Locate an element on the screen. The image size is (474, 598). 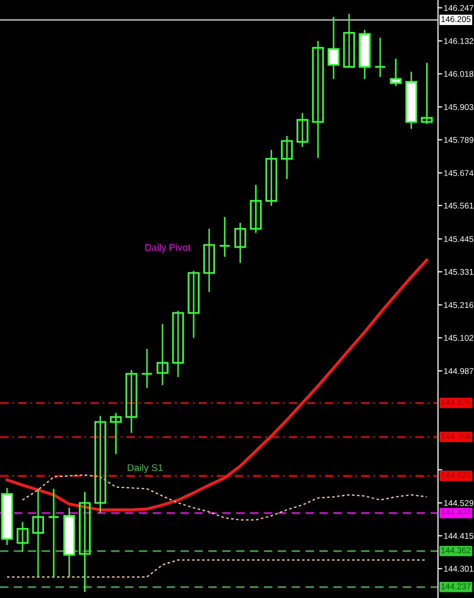
y-tick-label: 145.216 is located at coordinates (459, 305).